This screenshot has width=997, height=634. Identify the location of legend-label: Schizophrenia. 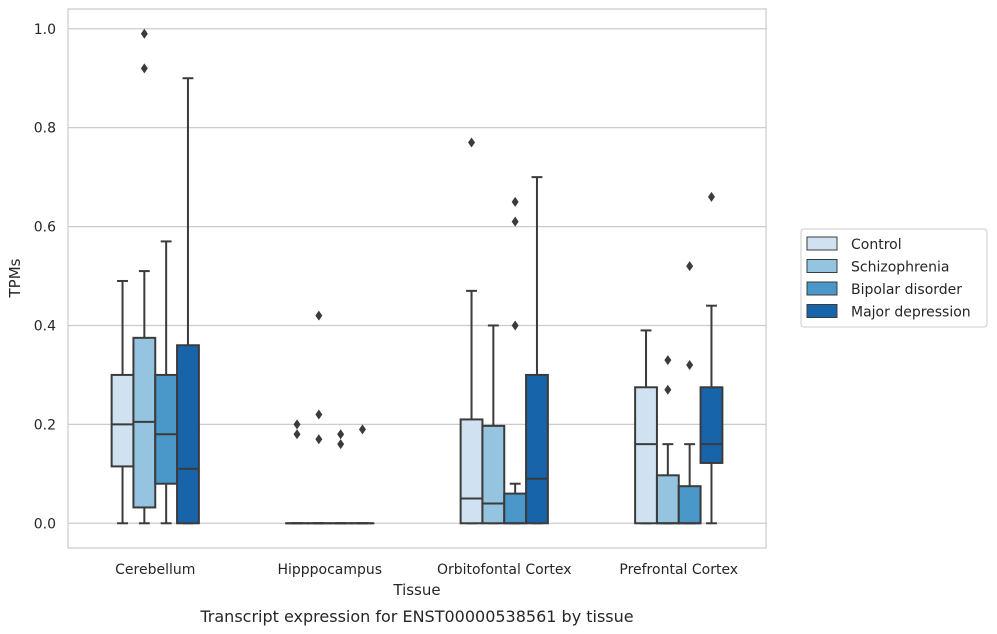
(900, 268).